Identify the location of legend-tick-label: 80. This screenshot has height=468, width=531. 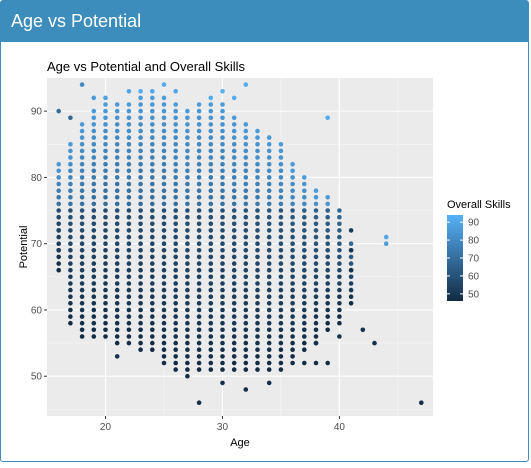
(474, 241).